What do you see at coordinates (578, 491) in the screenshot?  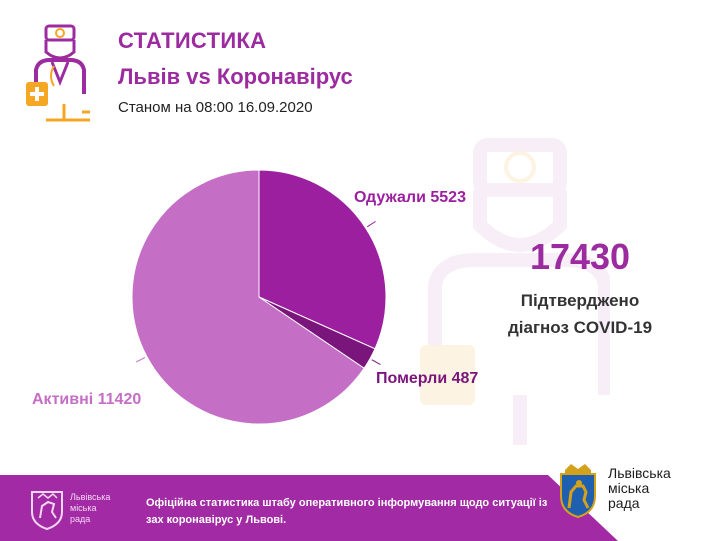 I see `city-coat-of-arms-icon` at bounding box center [578, 491].